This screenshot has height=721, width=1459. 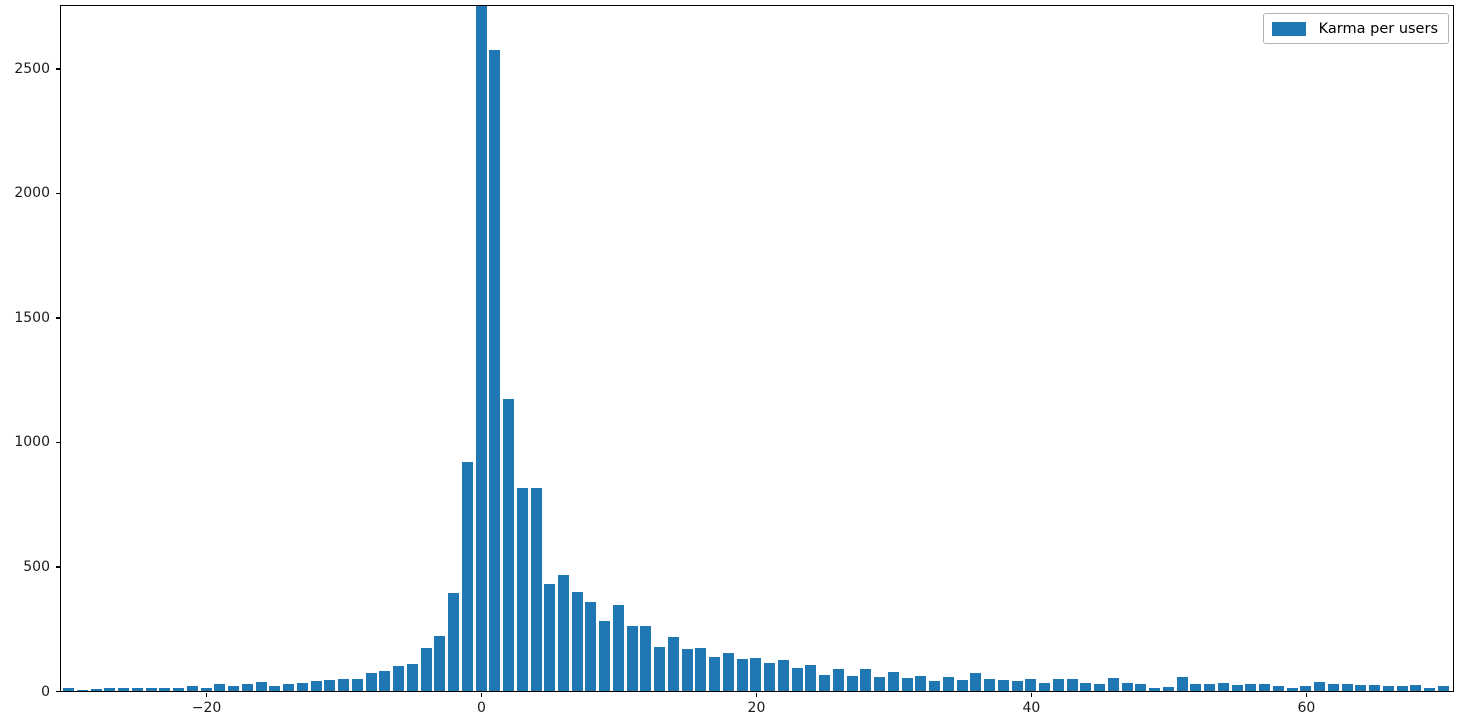 I want to click on x-tick-label: −20, so click(x=206, y=708).